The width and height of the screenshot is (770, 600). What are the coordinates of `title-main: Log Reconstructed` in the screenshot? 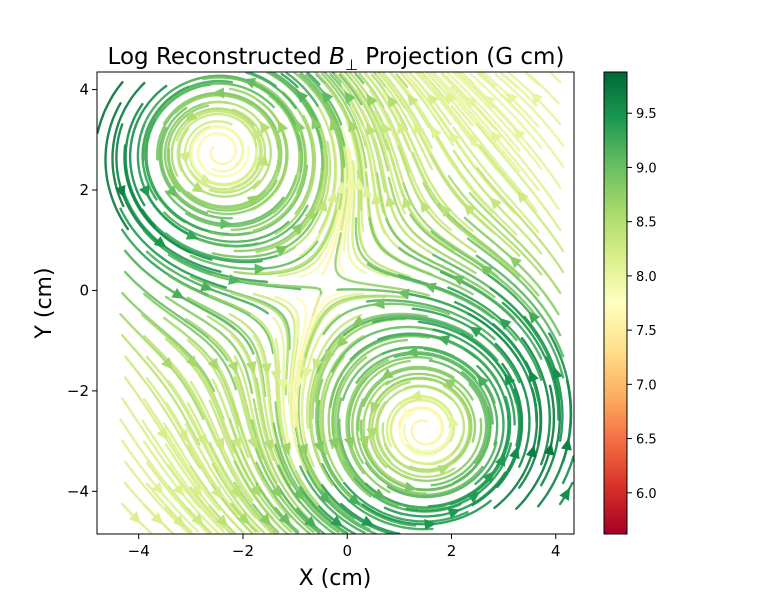 It's located at (219, 57).